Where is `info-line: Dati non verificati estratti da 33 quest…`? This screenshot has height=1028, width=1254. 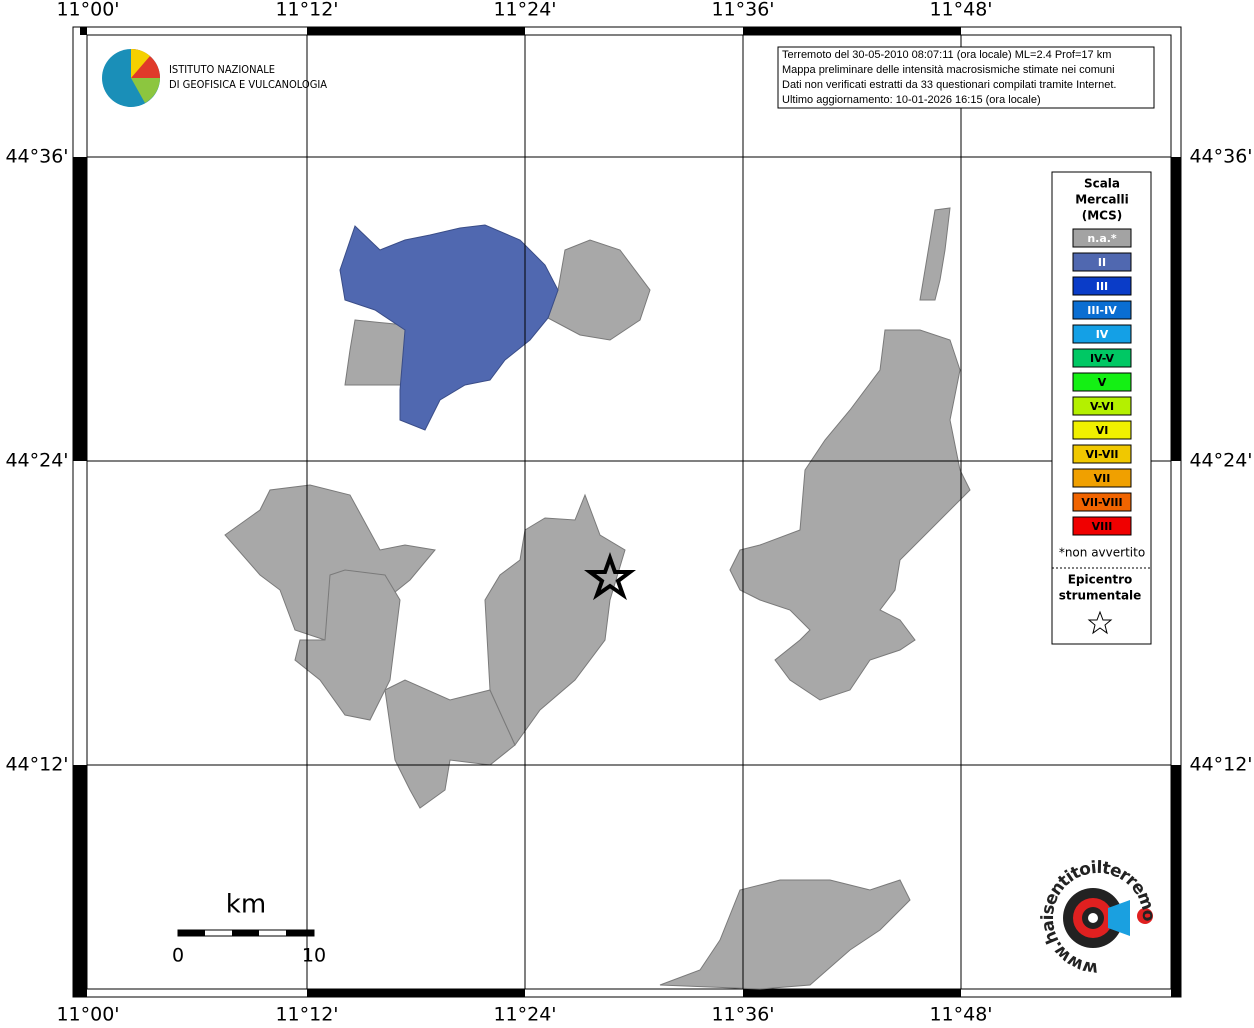 info-line: Dati non verificati estratti da 33 quest… is located at coordinates (949, 85).